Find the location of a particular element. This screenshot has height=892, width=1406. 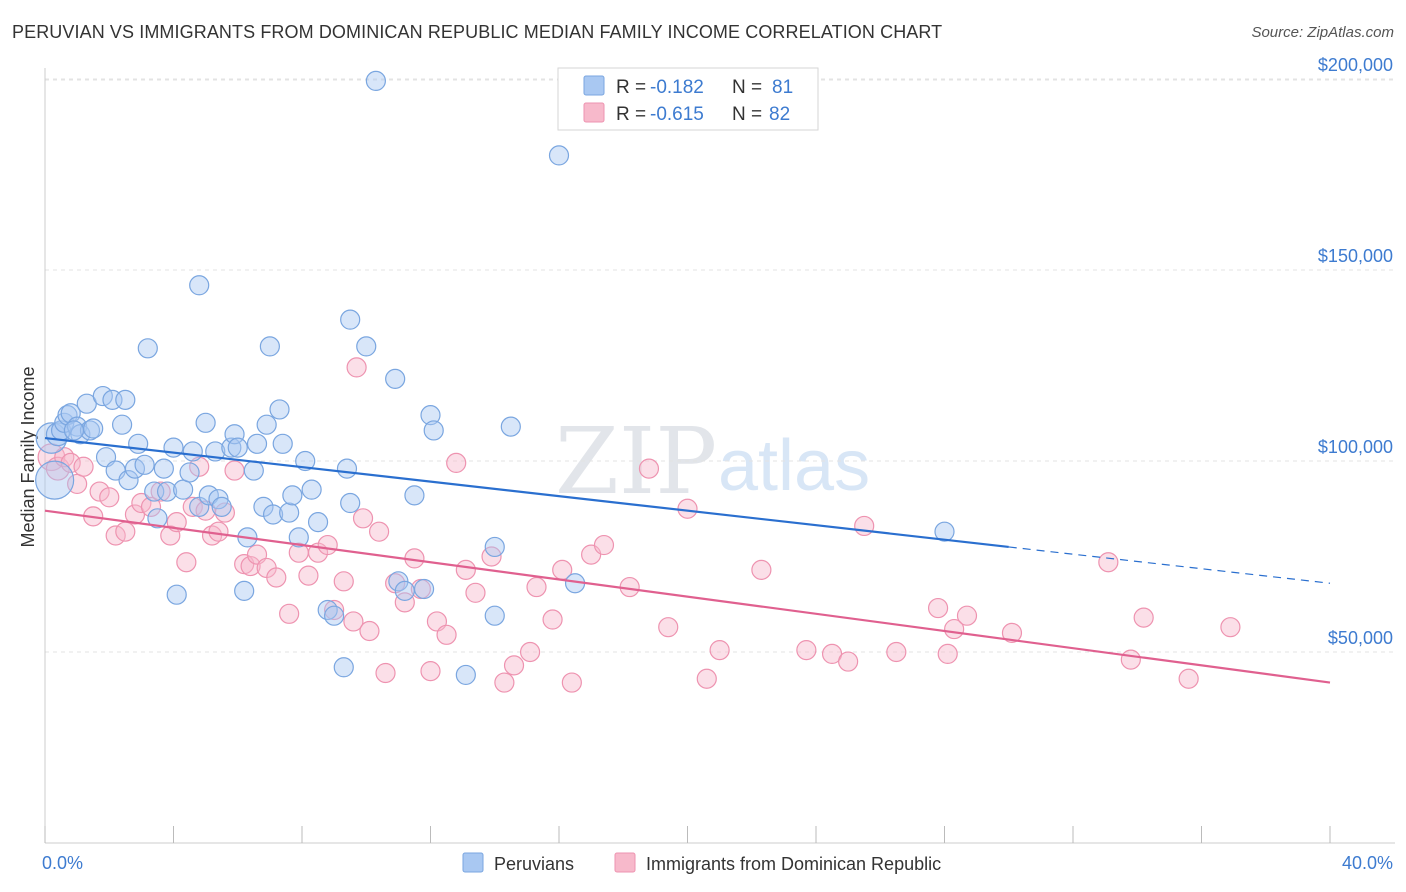

stats-legend-n-label-2: N = is located at coordinates (747, 114).